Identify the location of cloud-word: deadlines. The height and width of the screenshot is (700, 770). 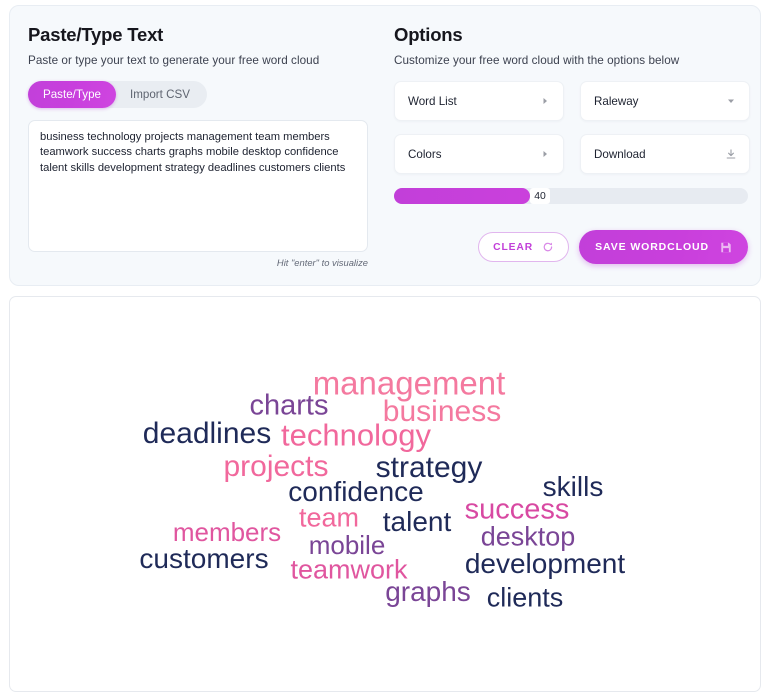
(207, 433).